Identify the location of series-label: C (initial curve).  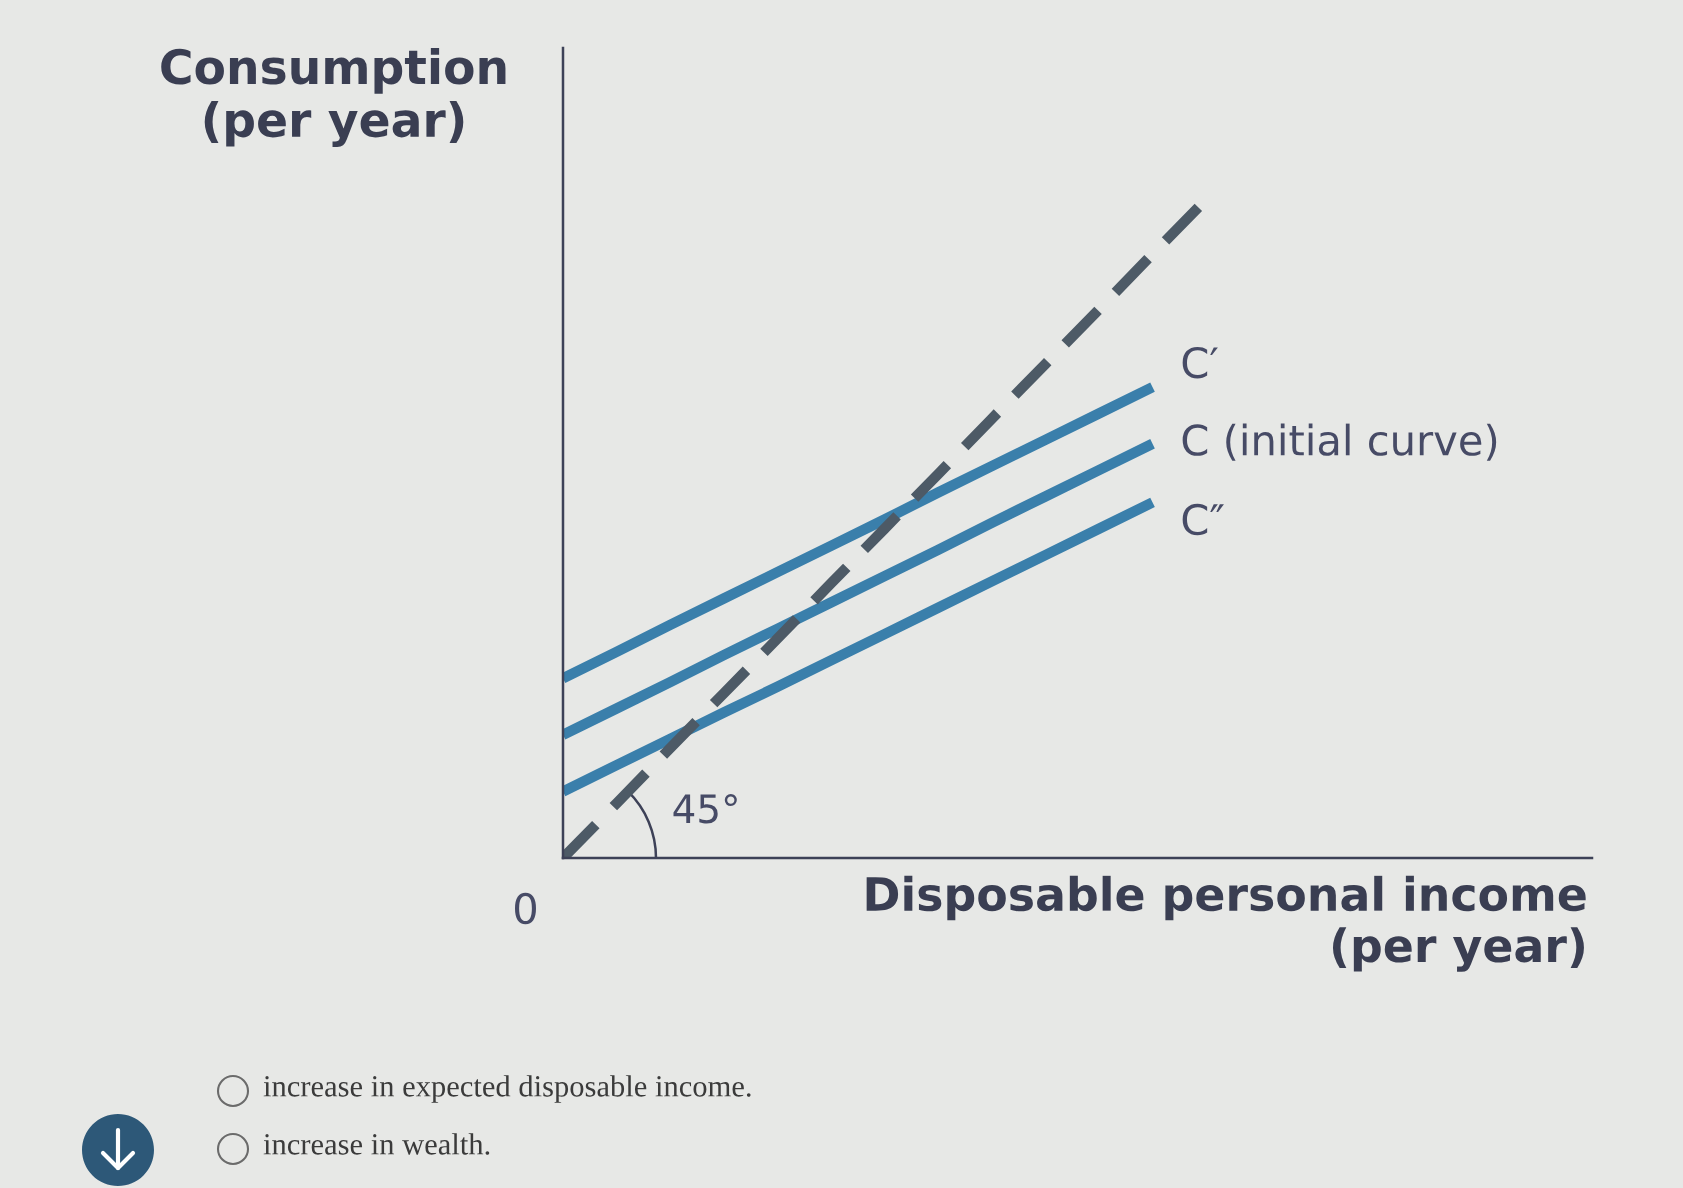
(1339, 442).